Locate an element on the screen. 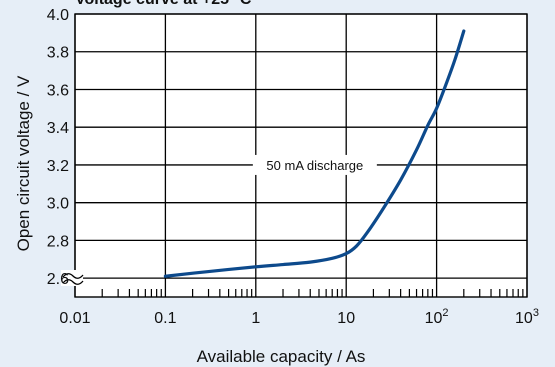  y-tick-label: 2.8 is located at coordinates (58, 241).